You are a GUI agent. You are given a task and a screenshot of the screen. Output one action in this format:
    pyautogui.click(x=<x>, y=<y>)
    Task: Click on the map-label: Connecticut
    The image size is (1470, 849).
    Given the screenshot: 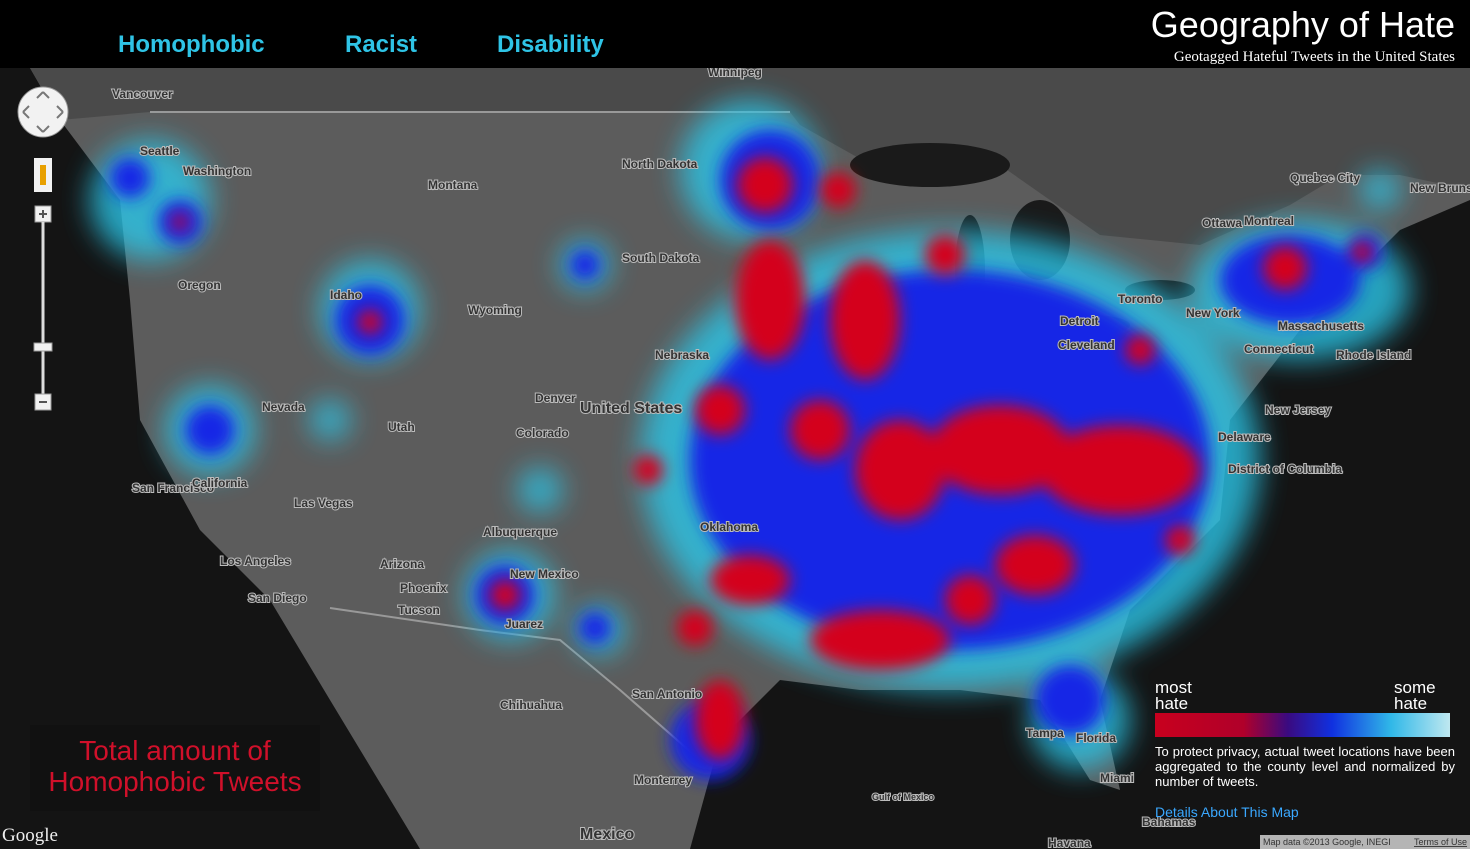 What is the action you would take?
    pyautogui.click(x=1278, y=349)
    